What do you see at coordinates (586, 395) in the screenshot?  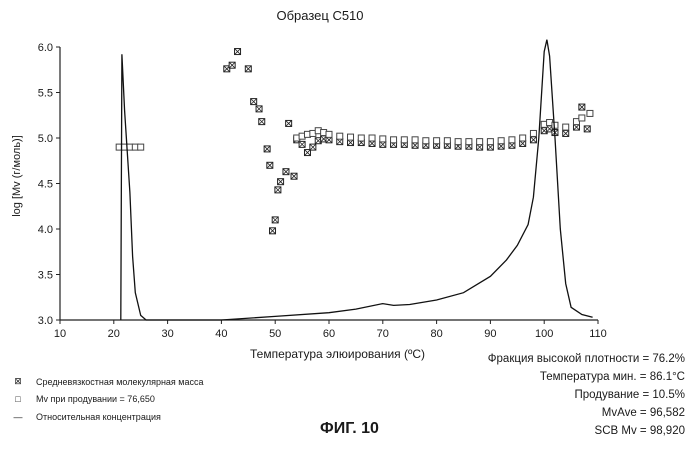 I see `stat-purge: Продувание = 10.5%` at bounding box center [586, 395].